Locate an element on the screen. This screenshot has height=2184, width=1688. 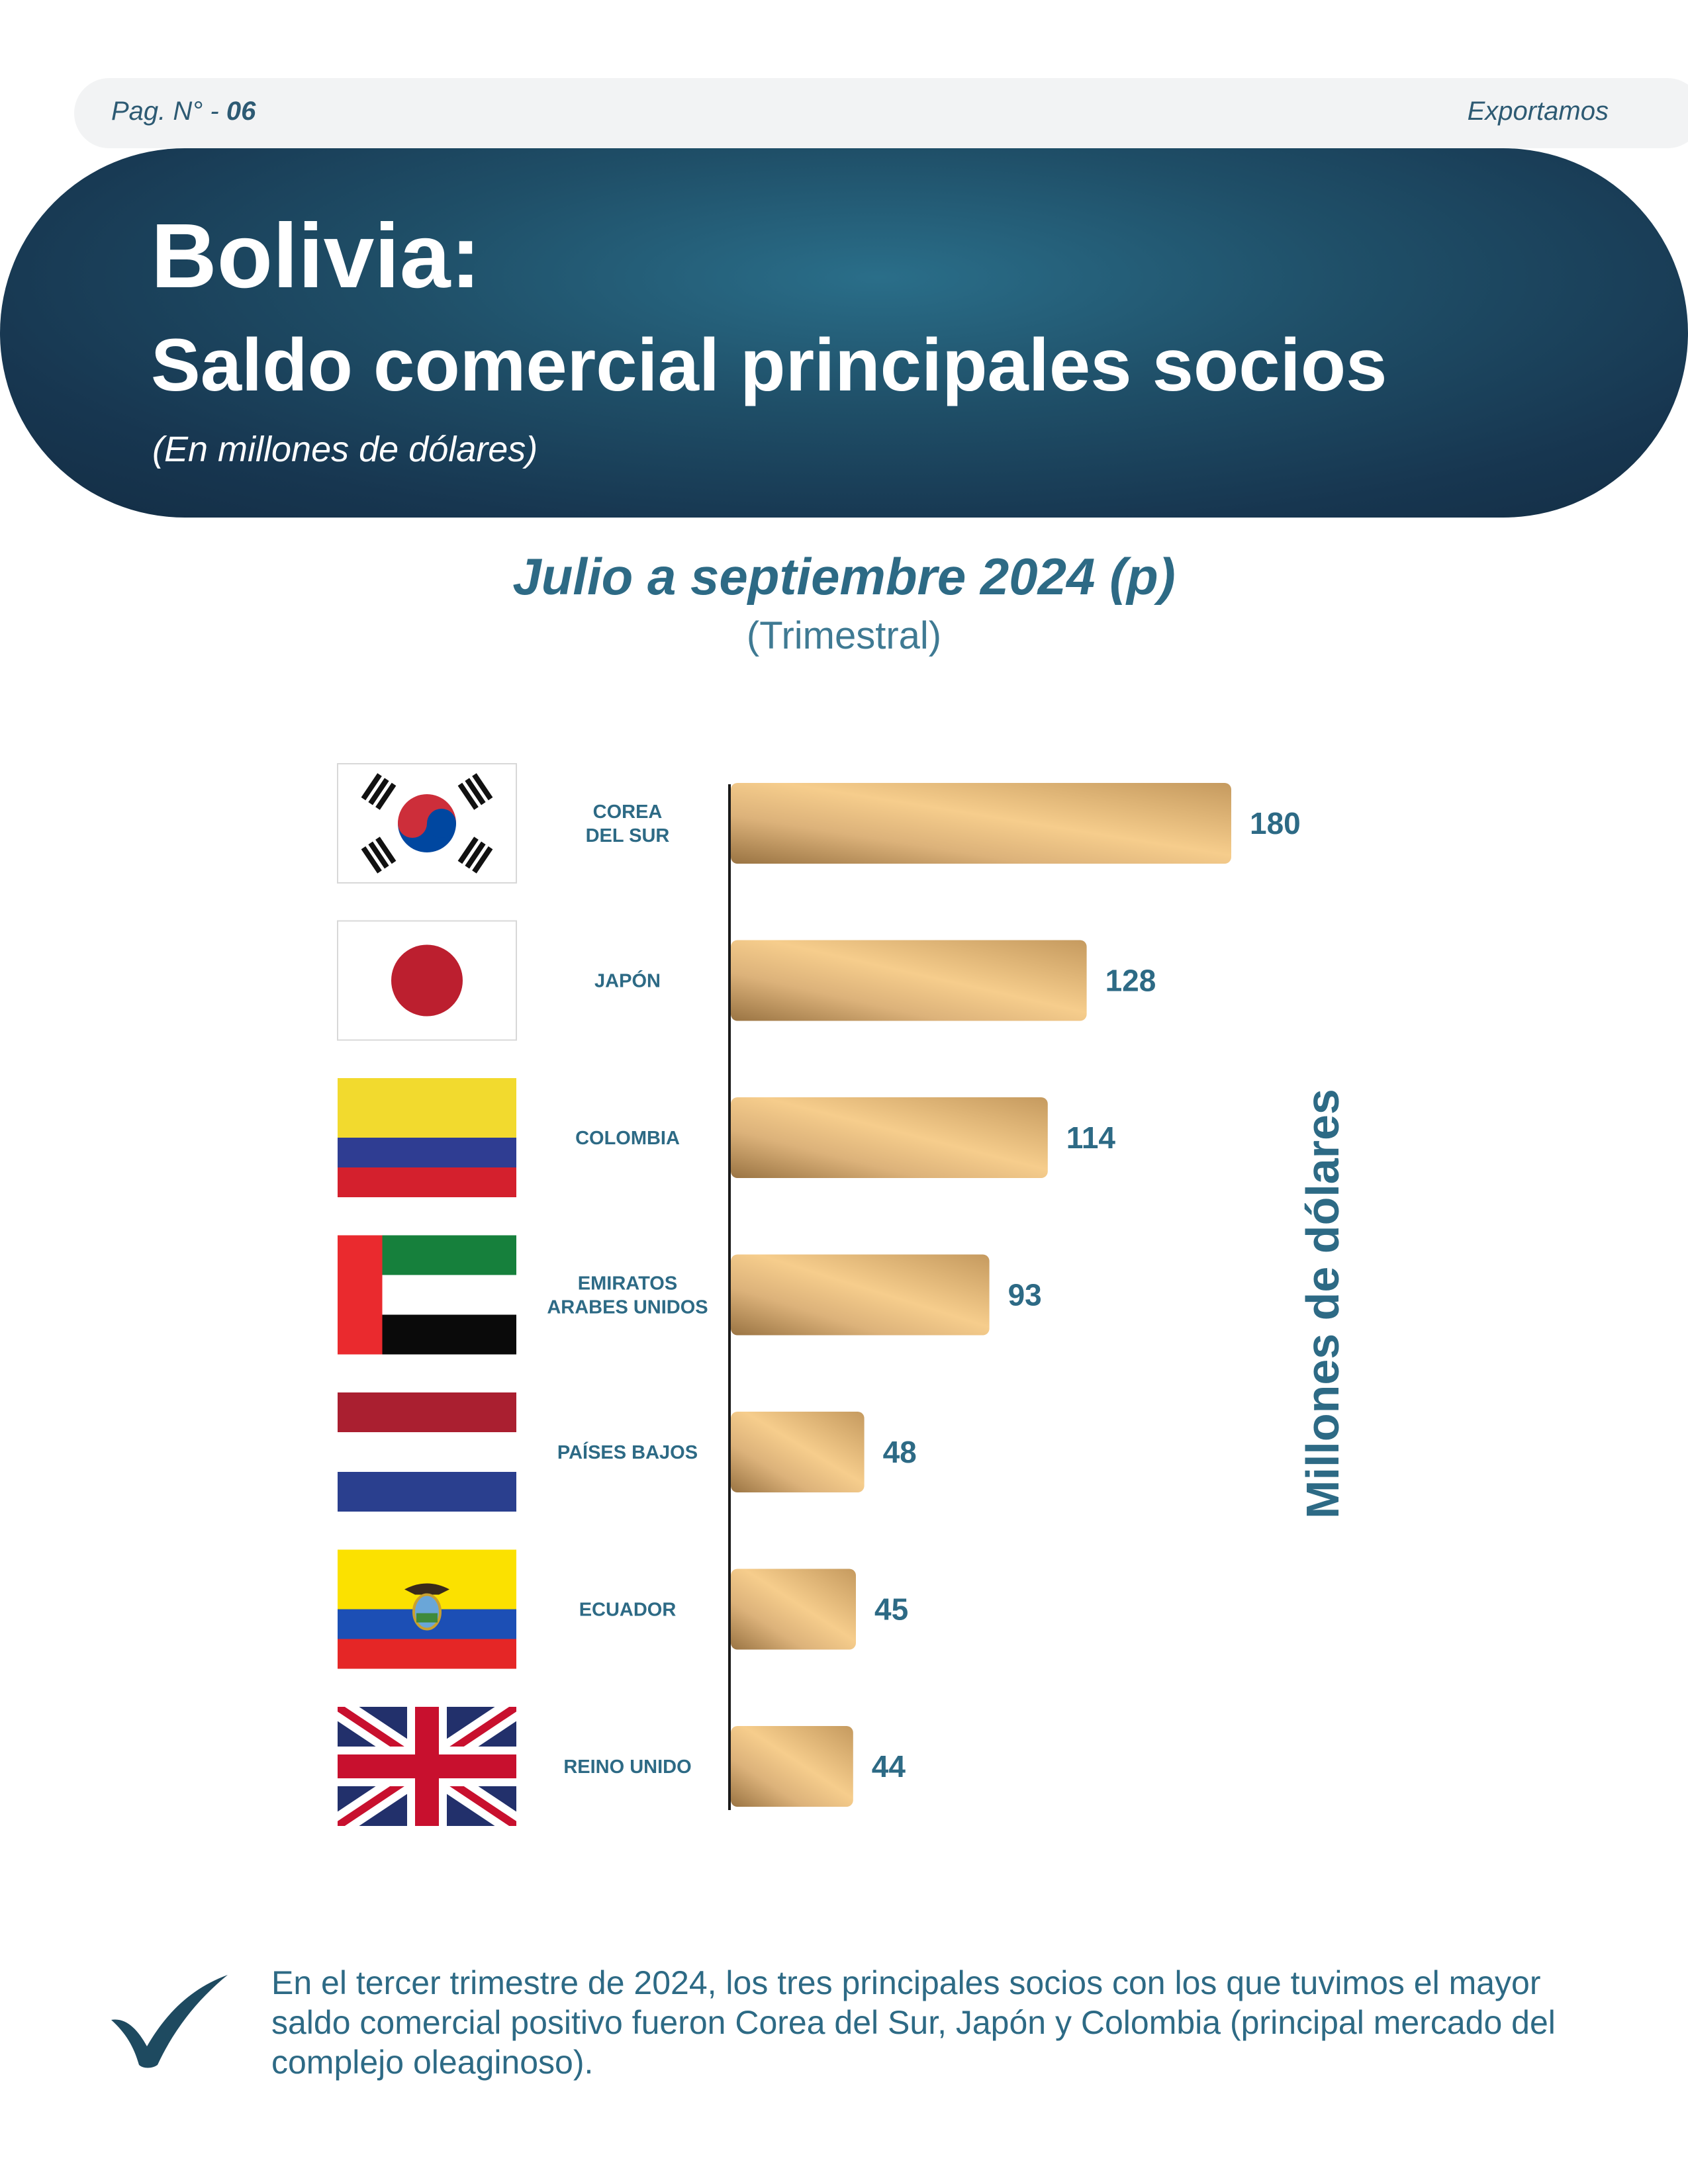
ecuador-flag is located at coordinates (427, 1609).